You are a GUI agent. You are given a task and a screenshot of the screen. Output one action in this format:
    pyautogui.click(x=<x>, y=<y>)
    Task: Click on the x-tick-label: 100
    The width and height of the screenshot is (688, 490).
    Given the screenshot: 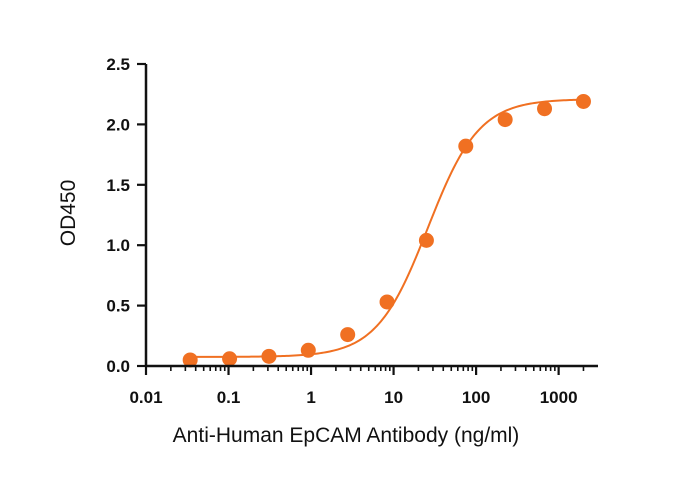 What is the action you would take?
    pyautogui.click(x=476, y=397)
    